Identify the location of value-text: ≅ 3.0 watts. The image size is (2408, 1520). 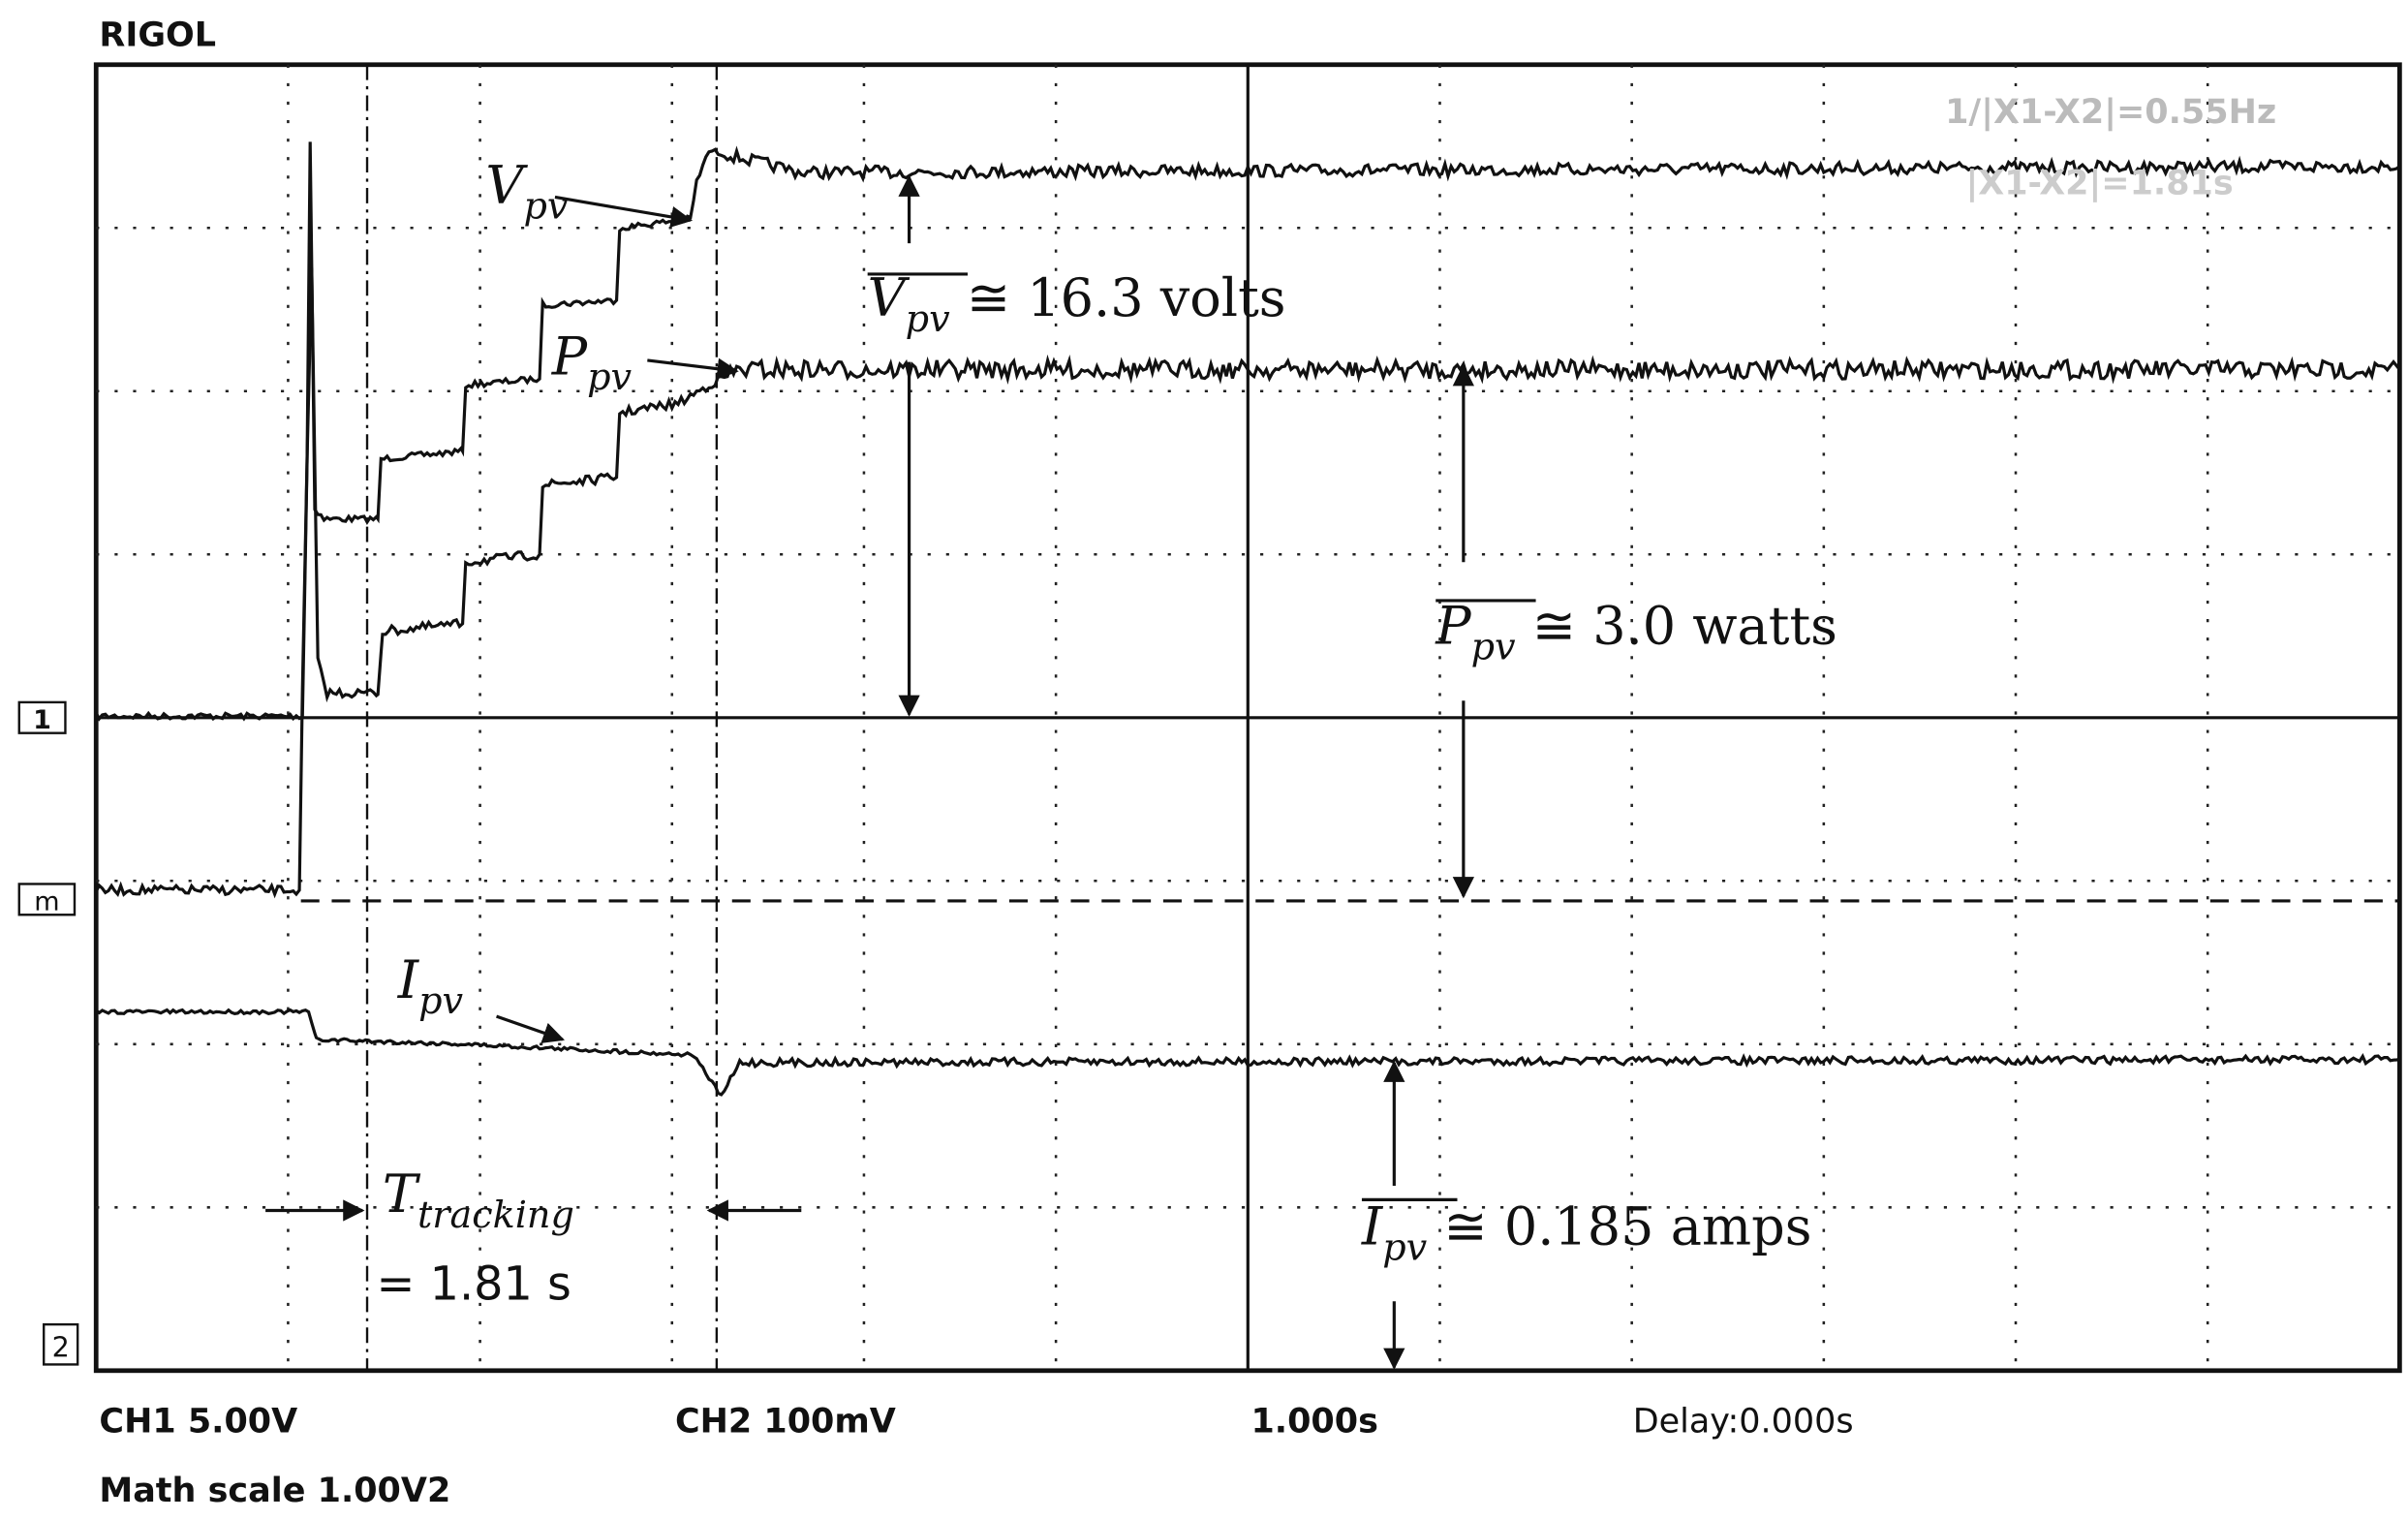
(1676, 625).